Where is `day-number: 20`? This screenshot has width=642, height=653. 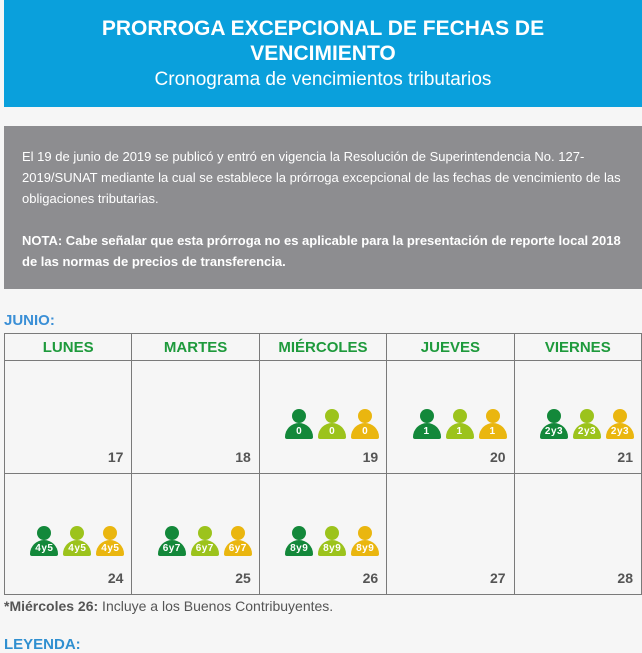
day-number: 20 is located at coordinates (497, 457).